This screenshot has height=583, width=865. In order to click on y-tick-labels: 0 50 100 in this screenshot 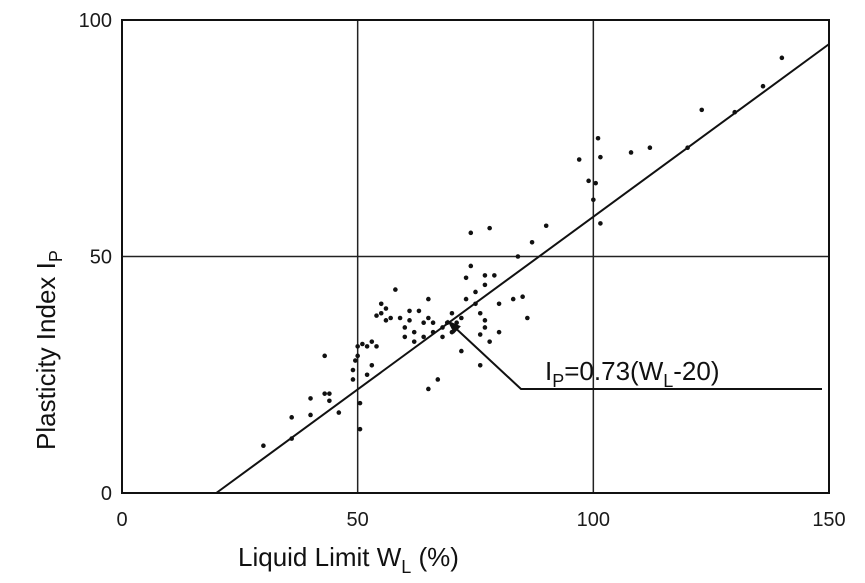, I will do `click(95, 257)`.